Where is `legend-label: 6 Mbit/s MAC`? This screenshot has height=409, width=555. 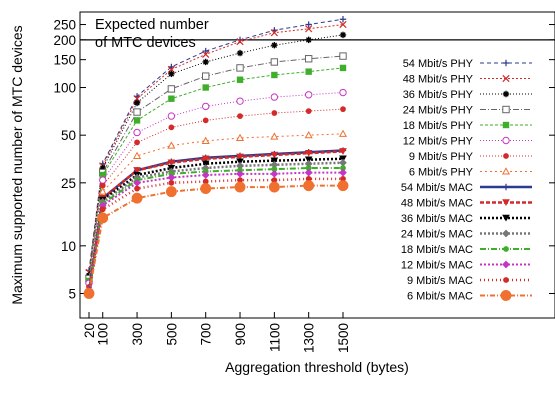
legend-label: 6 Mbit/s MAC is located at coordinates (440, 297).